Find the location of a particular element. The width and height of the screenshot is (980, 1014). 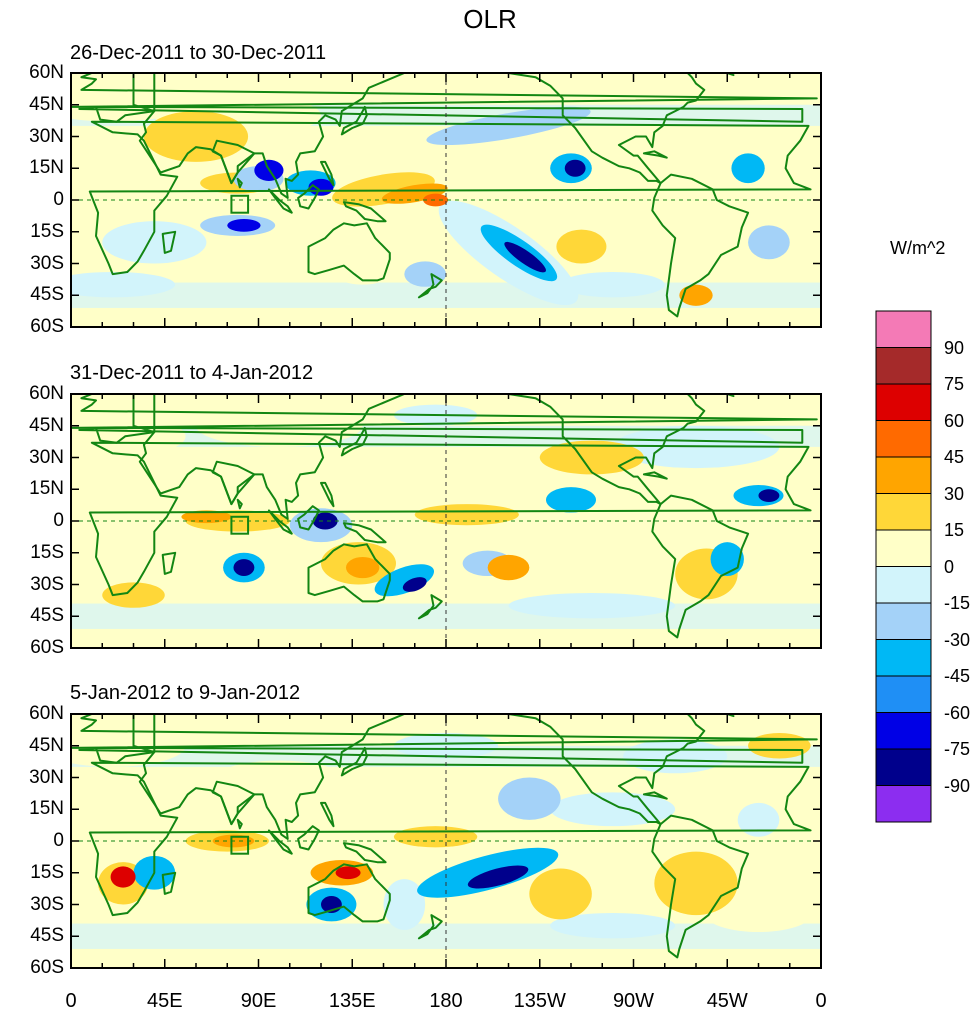

coastline-europe is located at coordinates (444, 739).